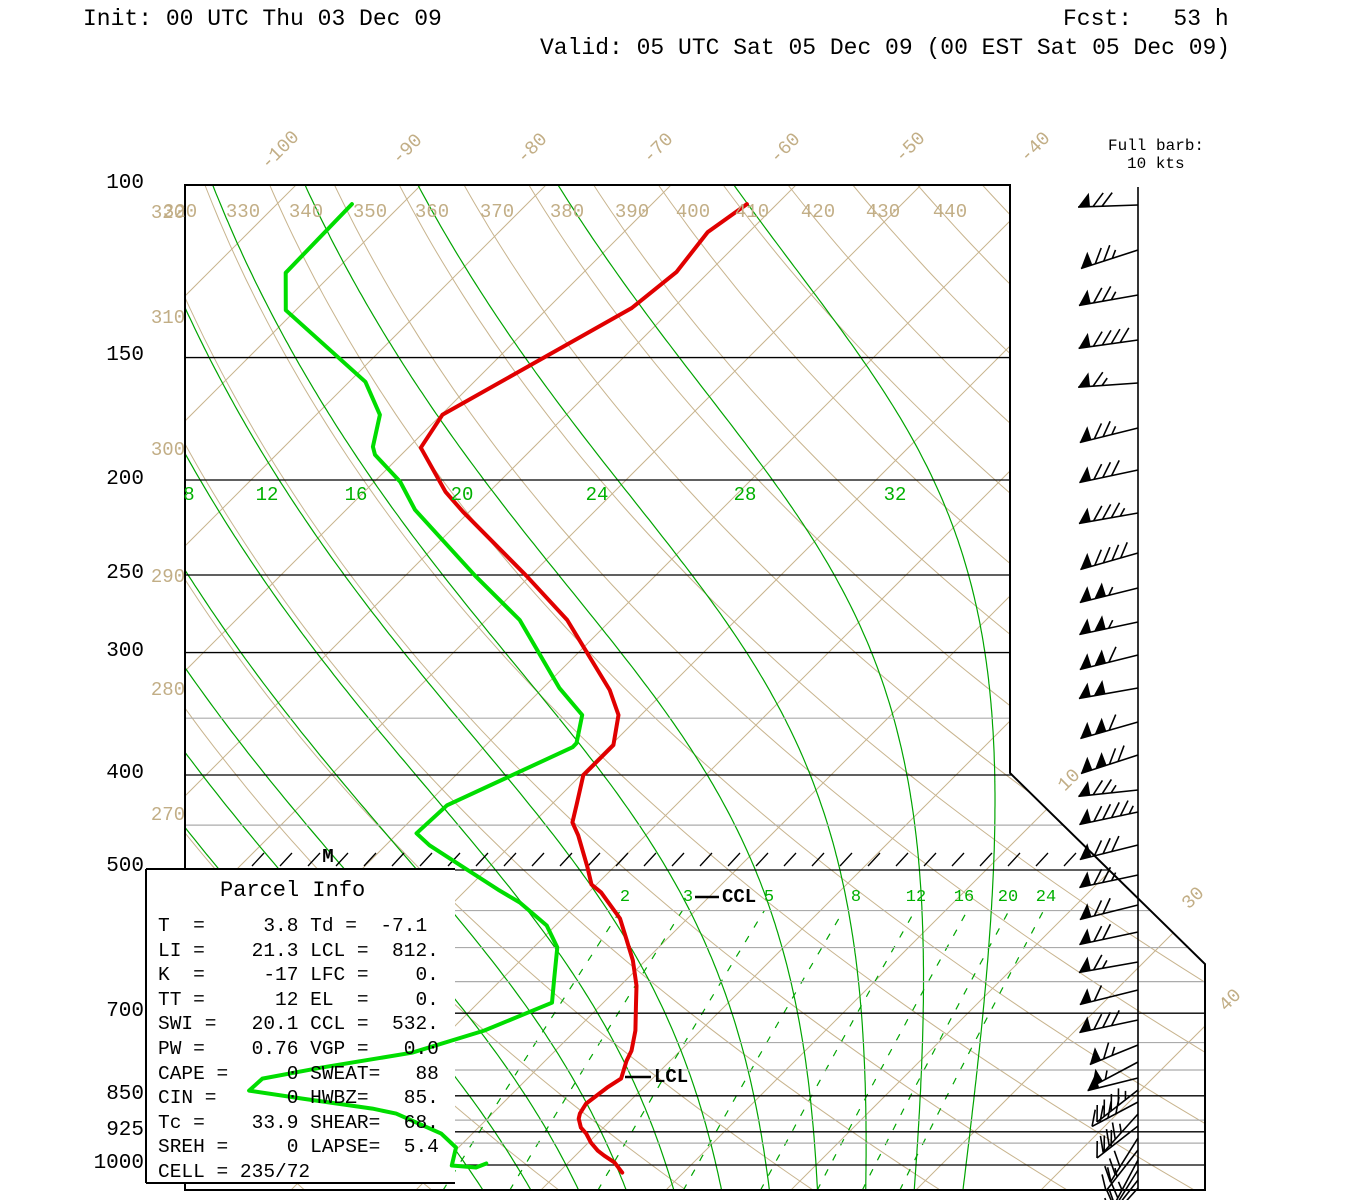 This screenshot has width=1350, height=1200. What do you see at coordinates (303, 687) in the screenshot?
I see `isotherm-line` at bounding box center [303, 687].